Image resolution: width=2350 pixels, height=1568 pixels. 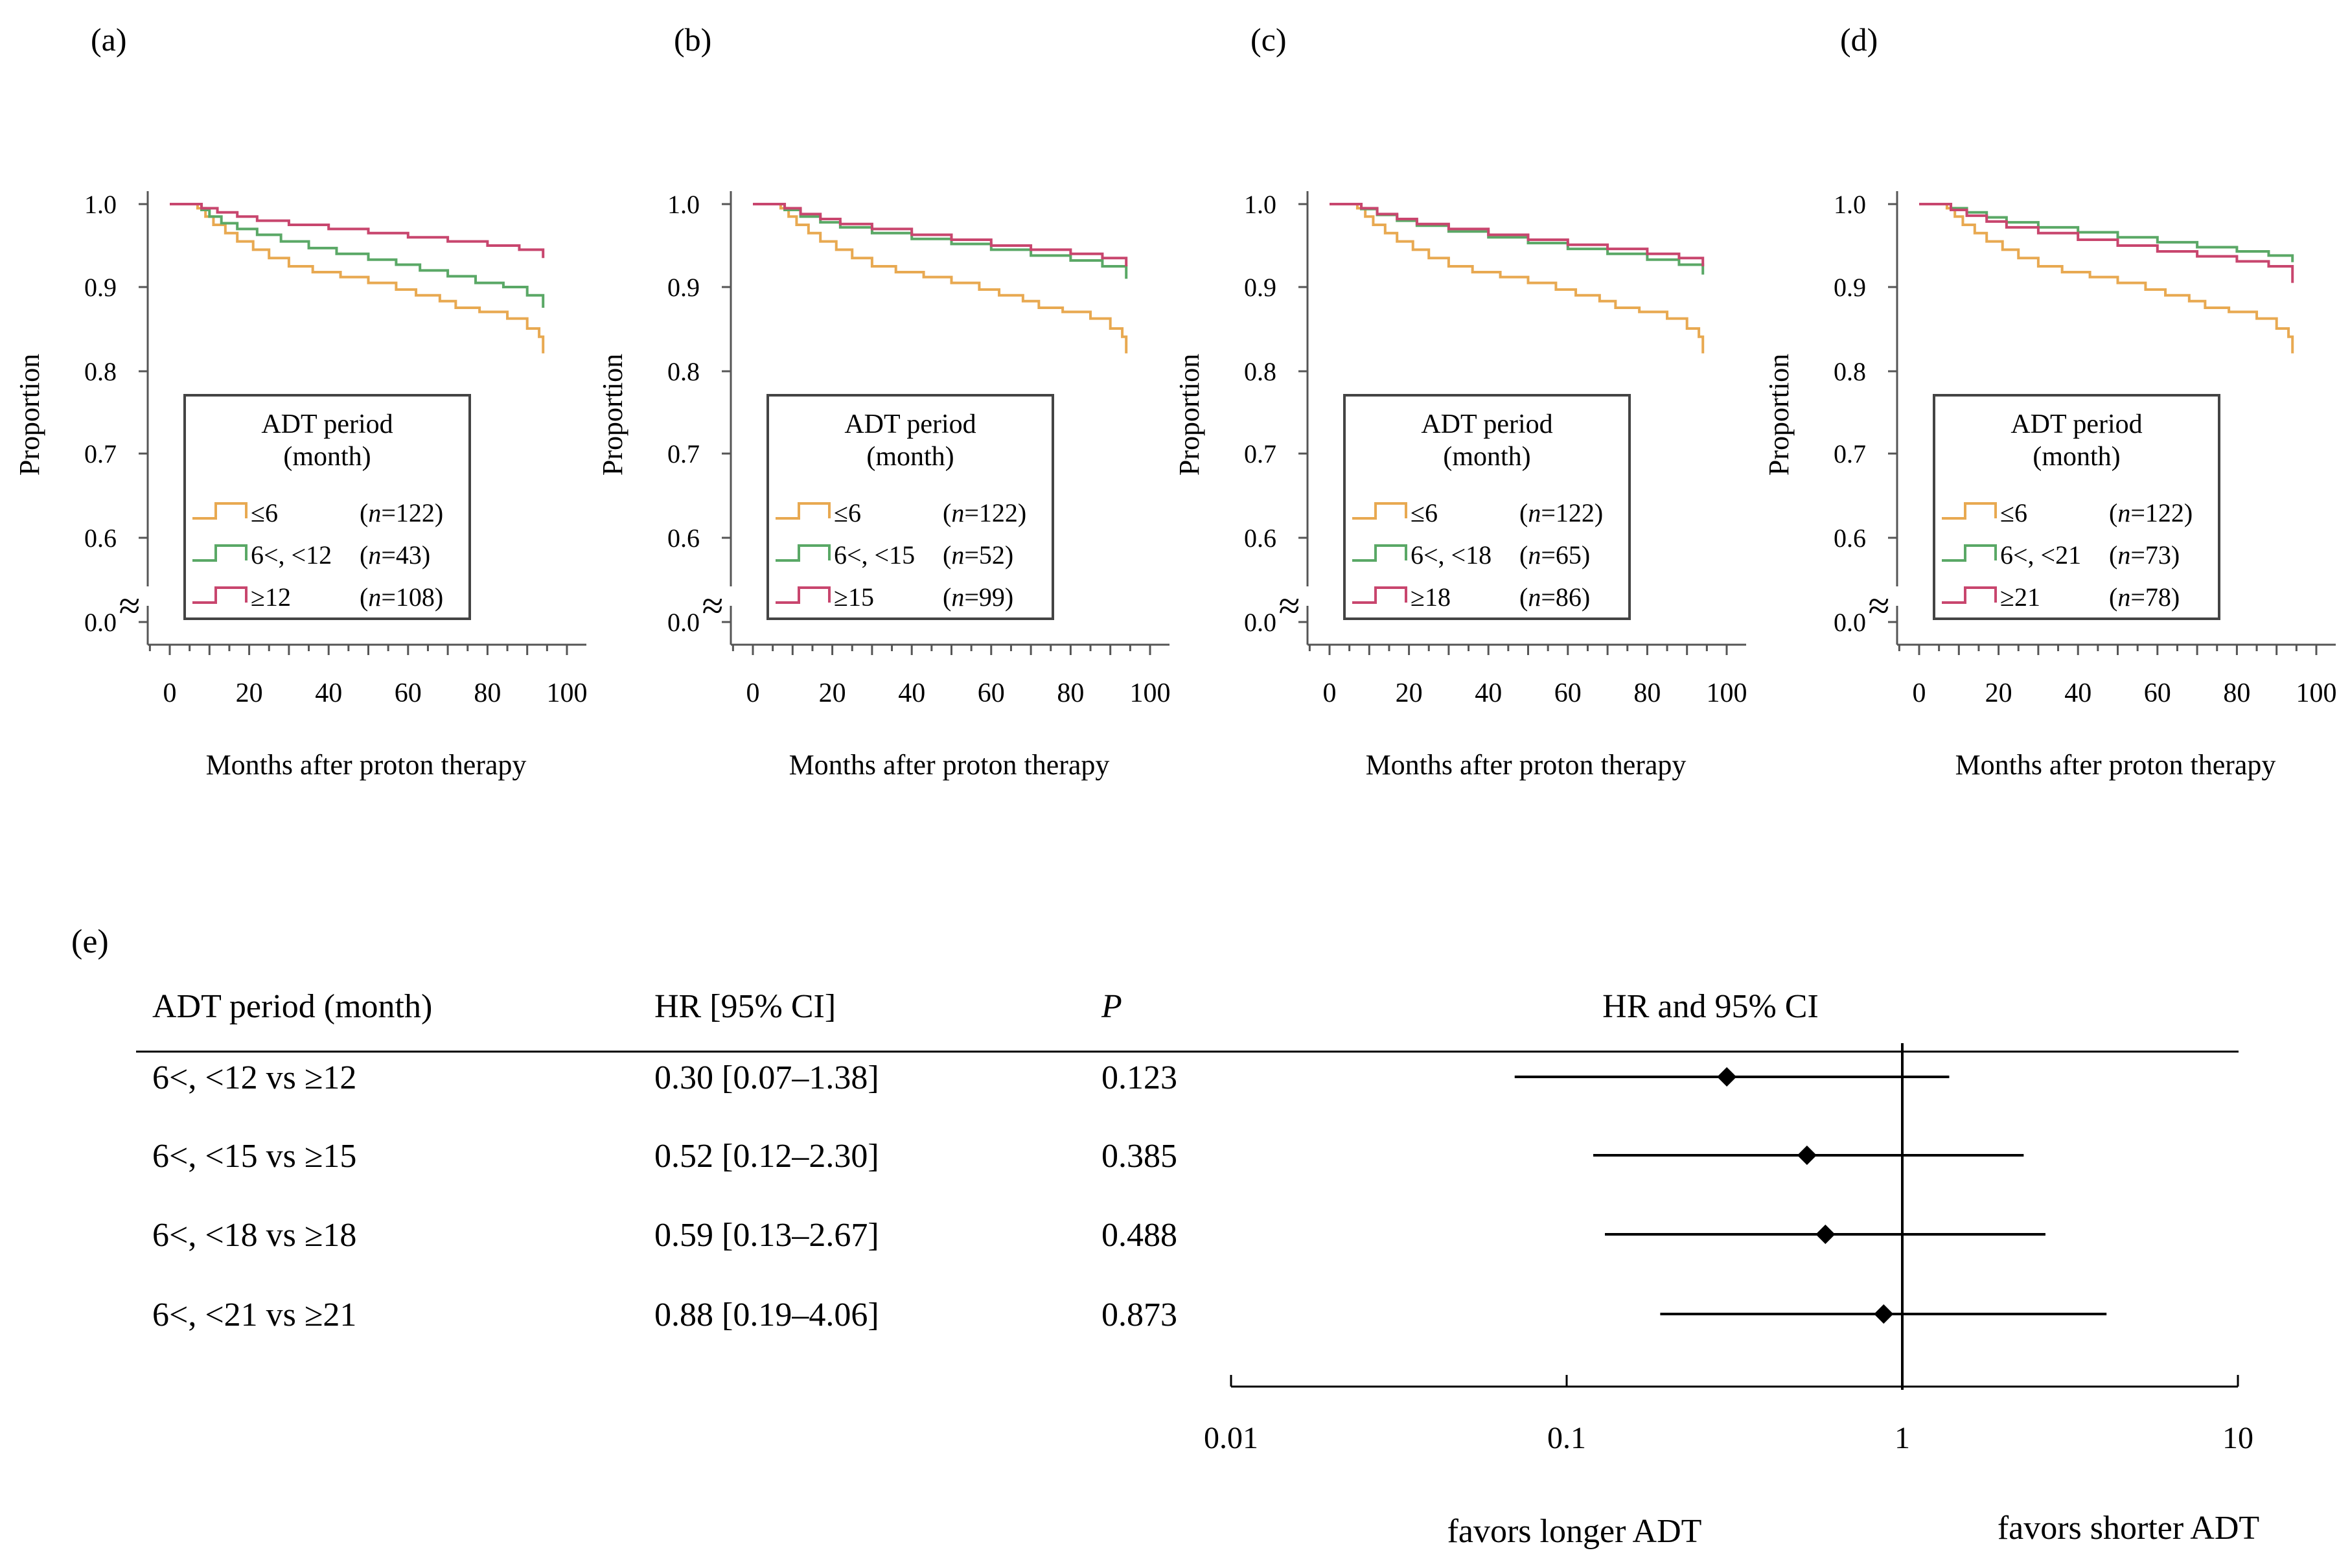 What do you see at coordinates (254, 1235) in the screenshot?
I see `row-label: 6<, <18 vs ≥18` at bounding box center [254, 1235].